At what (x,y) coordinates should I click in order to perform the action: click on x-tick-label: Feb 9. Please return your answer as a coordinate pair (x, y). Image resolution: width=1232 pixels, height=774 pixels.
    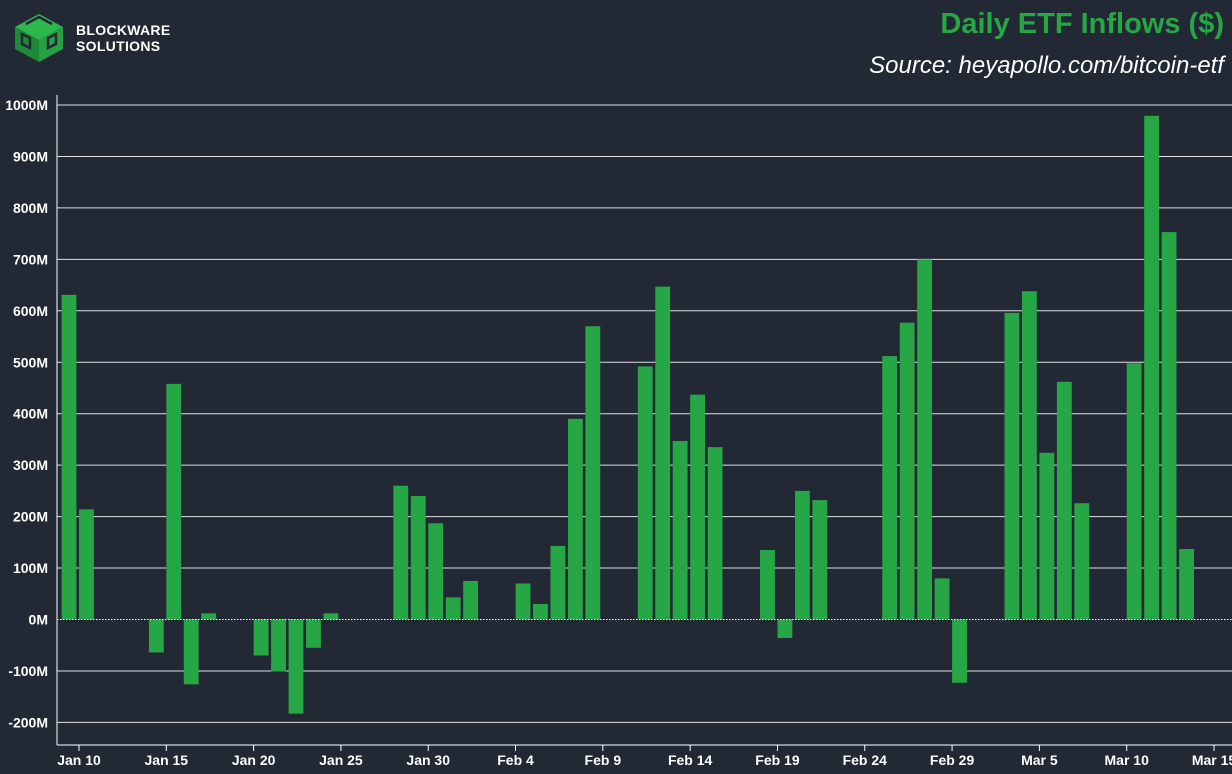
    Looking at the image, I should click on (603, 760).